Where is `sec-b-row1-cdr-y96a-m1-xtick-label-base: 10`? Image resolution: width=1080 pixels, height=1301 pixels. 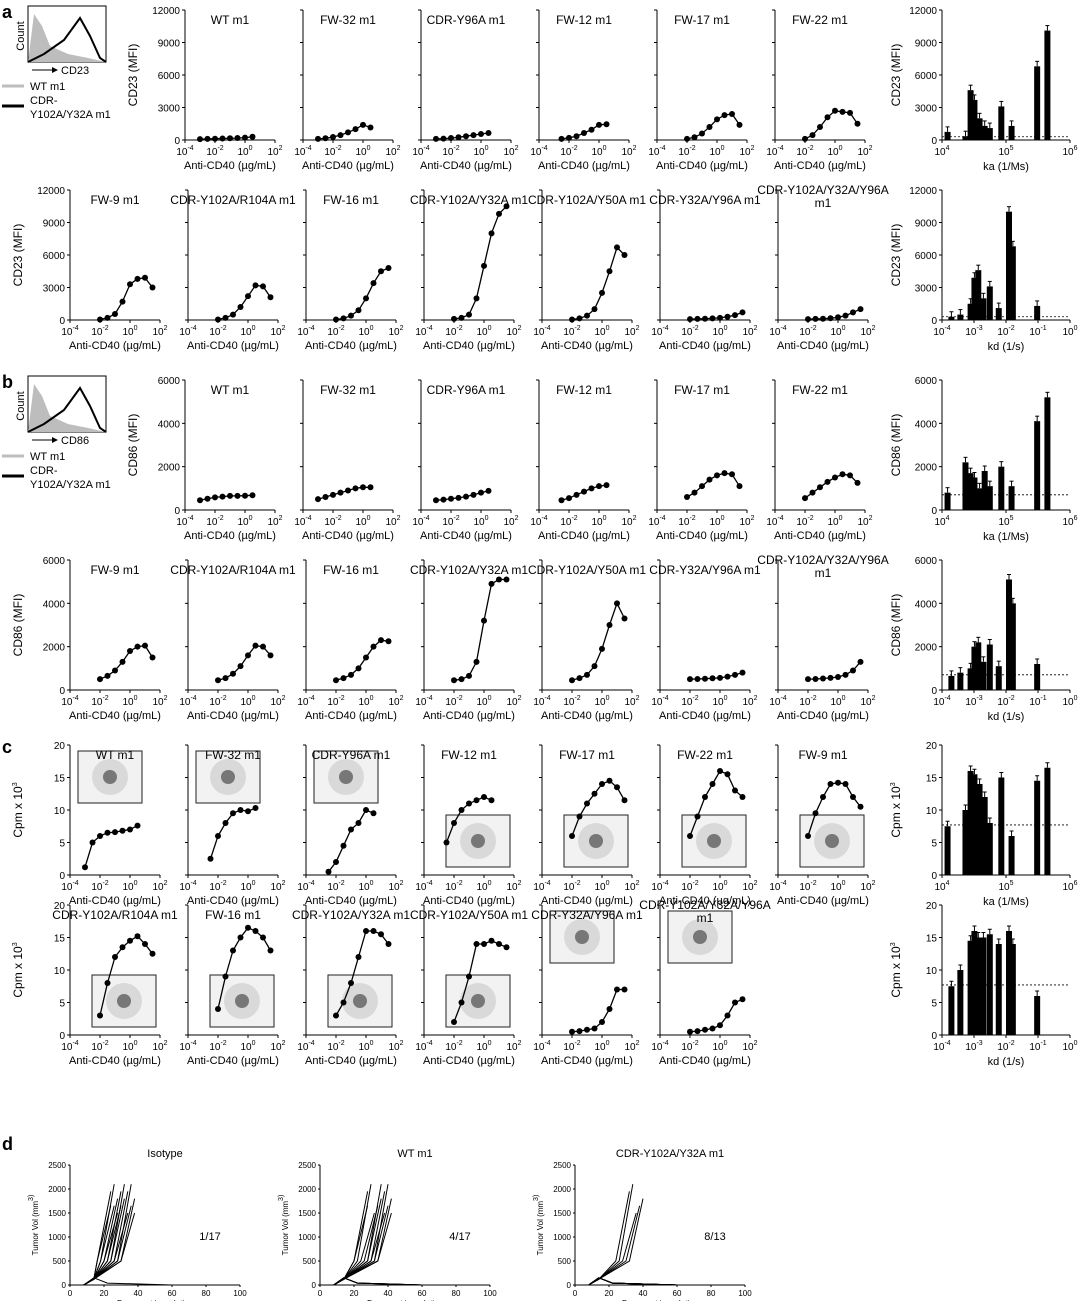 sec-b-row1-cdr-y96a-m1-xtick-label-base: 10 is located at coordinates (479, 522).